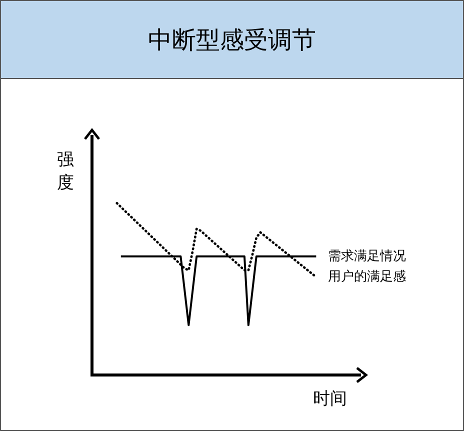  Describe the element at coordinates (330, 399) in the screenshot. I see `x-axis-title: 时间` at that location.